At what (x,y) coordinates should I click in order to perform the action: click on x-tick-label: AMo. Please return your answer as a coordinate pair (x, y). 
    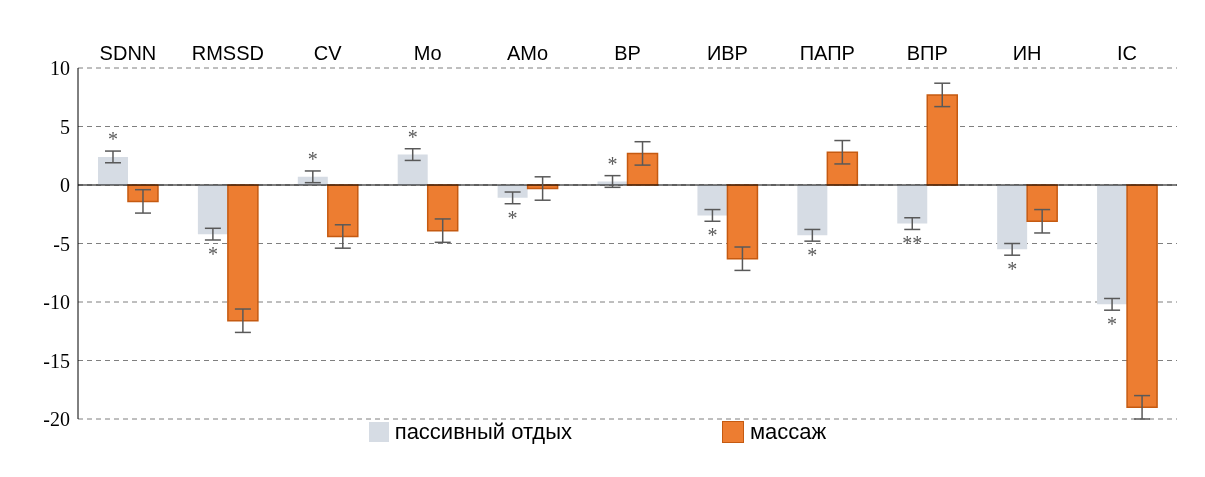
    Looking at the image, I should click on (528, 53).